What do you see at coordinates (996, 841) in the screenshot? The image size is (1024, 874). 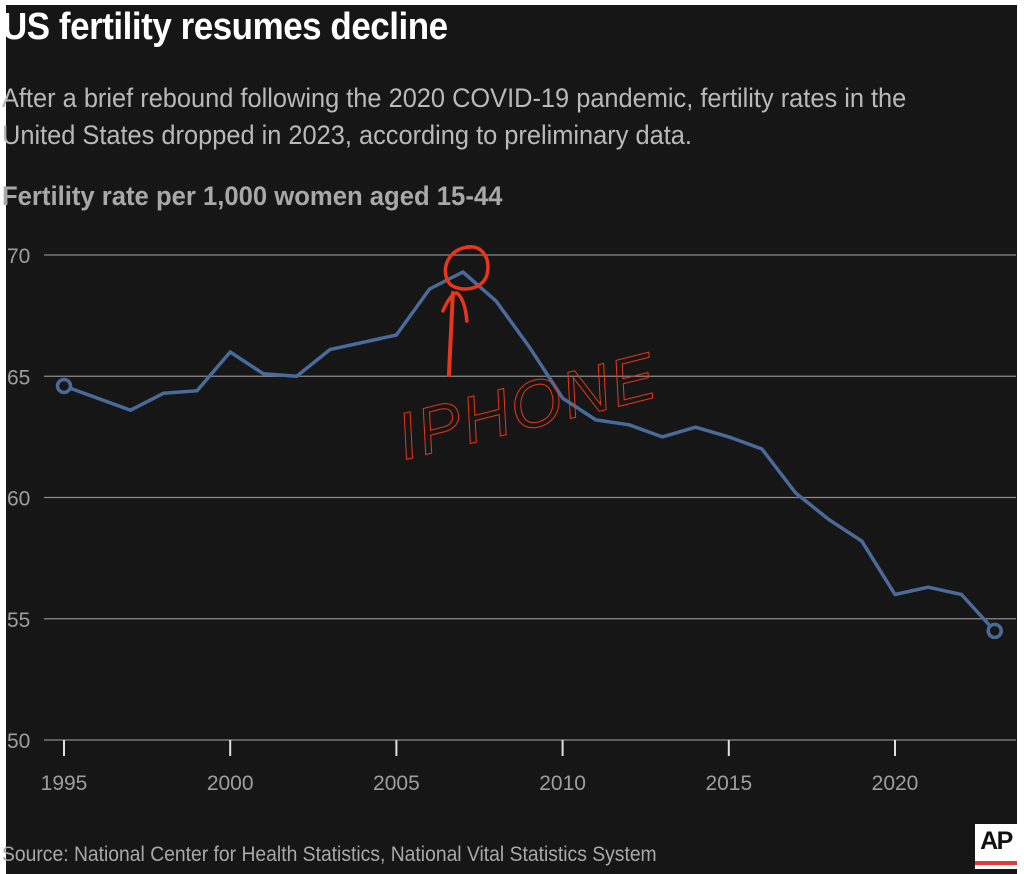 I see `ap-logo-text: AP` at bounding box center [996, 841].